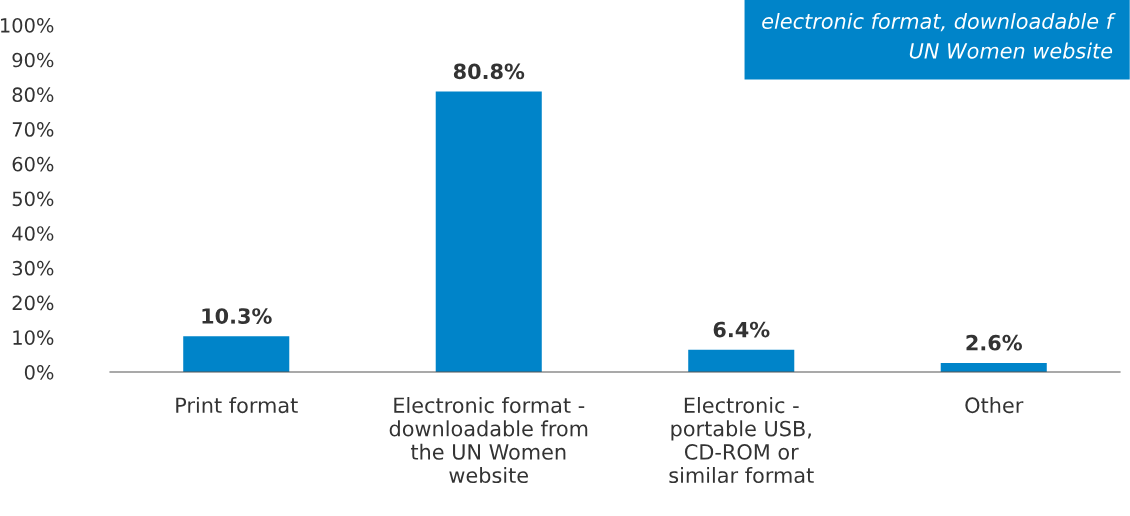 This screenshot has width=1130, height=516. I want to click on y-tick-label: 0%, so click(39, 372).